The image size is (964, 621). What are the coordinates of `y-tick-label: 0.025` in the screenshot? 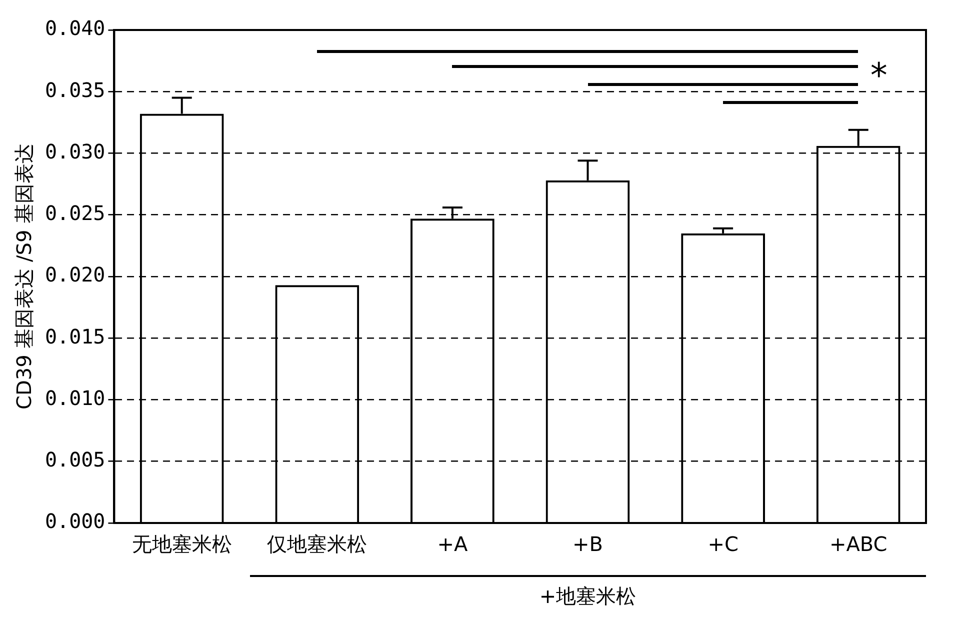 It's located at (75, 213).